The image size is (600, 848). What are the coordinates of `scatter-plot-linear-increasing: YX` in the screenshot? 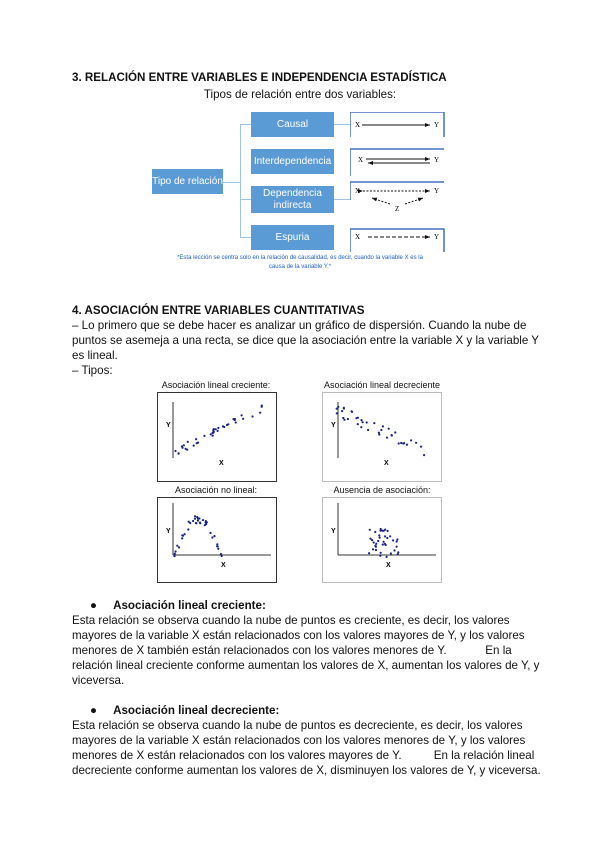 It's located at (217, 437).